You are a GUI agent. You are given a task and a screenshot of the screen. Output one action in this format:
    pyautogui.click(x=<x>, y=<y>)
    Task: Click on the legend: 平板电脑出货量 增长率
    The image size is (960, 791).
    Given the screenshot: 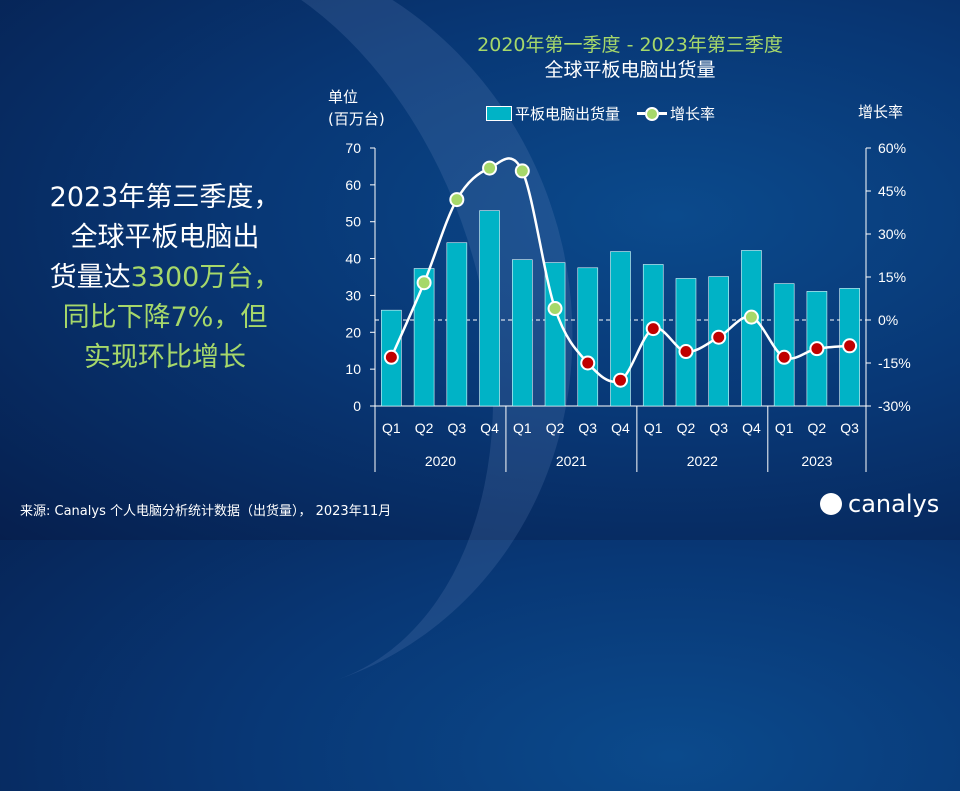 What is the action you would take?
    pyautogui.click(x=600, y=113)
    